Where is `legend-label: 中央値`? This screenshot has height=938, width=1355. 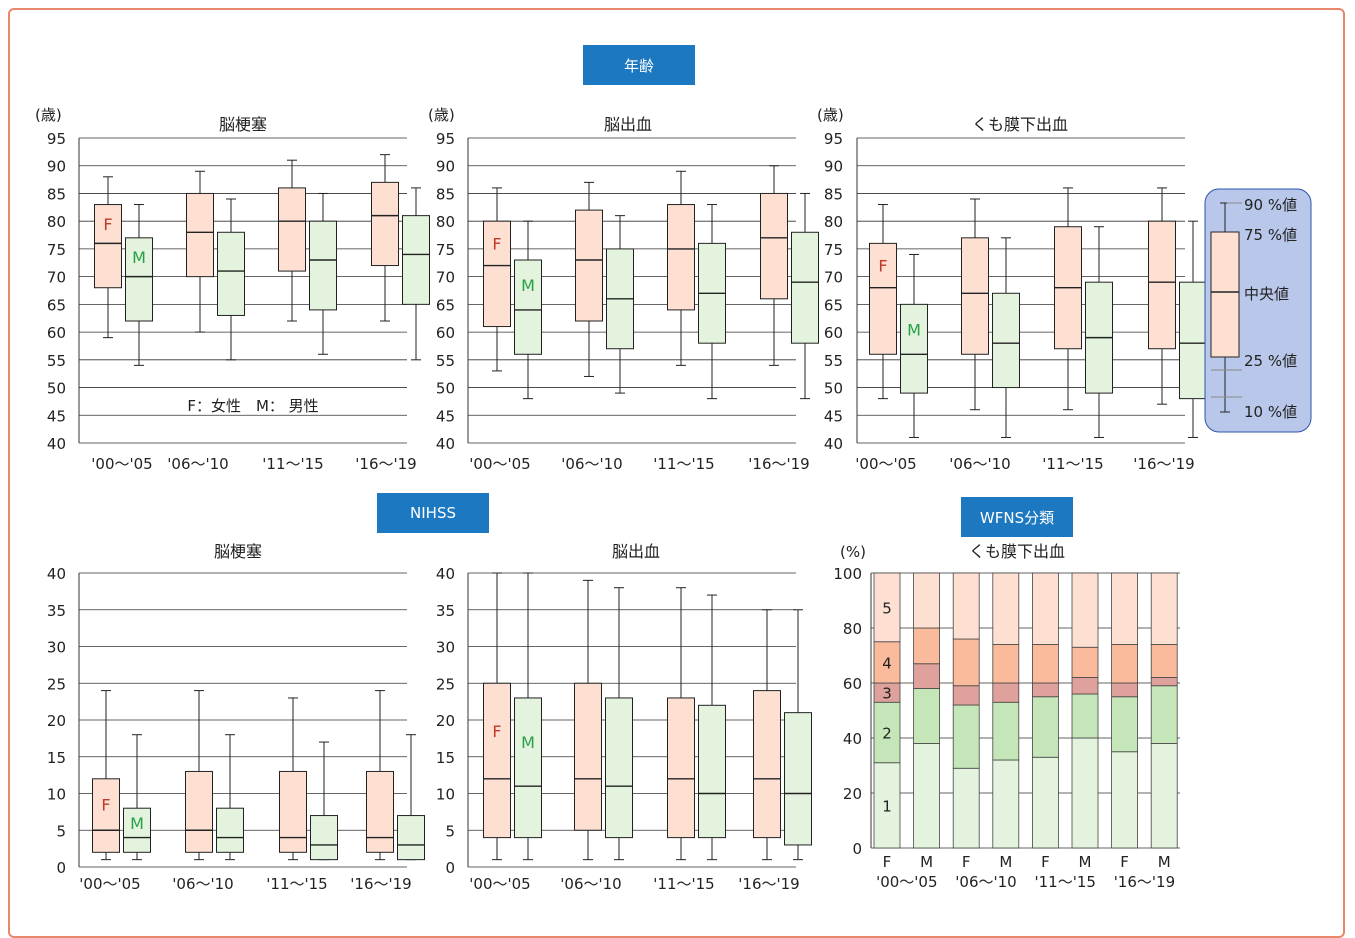
legend-label: 中央値 is located at coordinates (1266, 294).